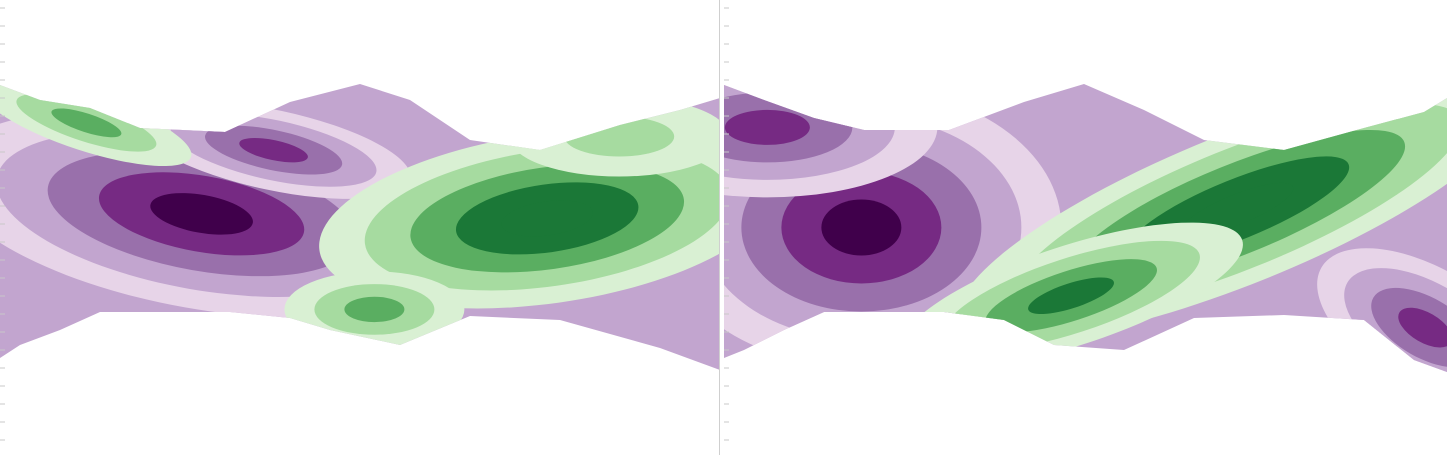 Image resolution: width=1447 pixels, height=455 pixels. What do you see at coordinates (2, 224) in the screenshot?
I see `left-axis-ticks` at bounding box center [2, 224].